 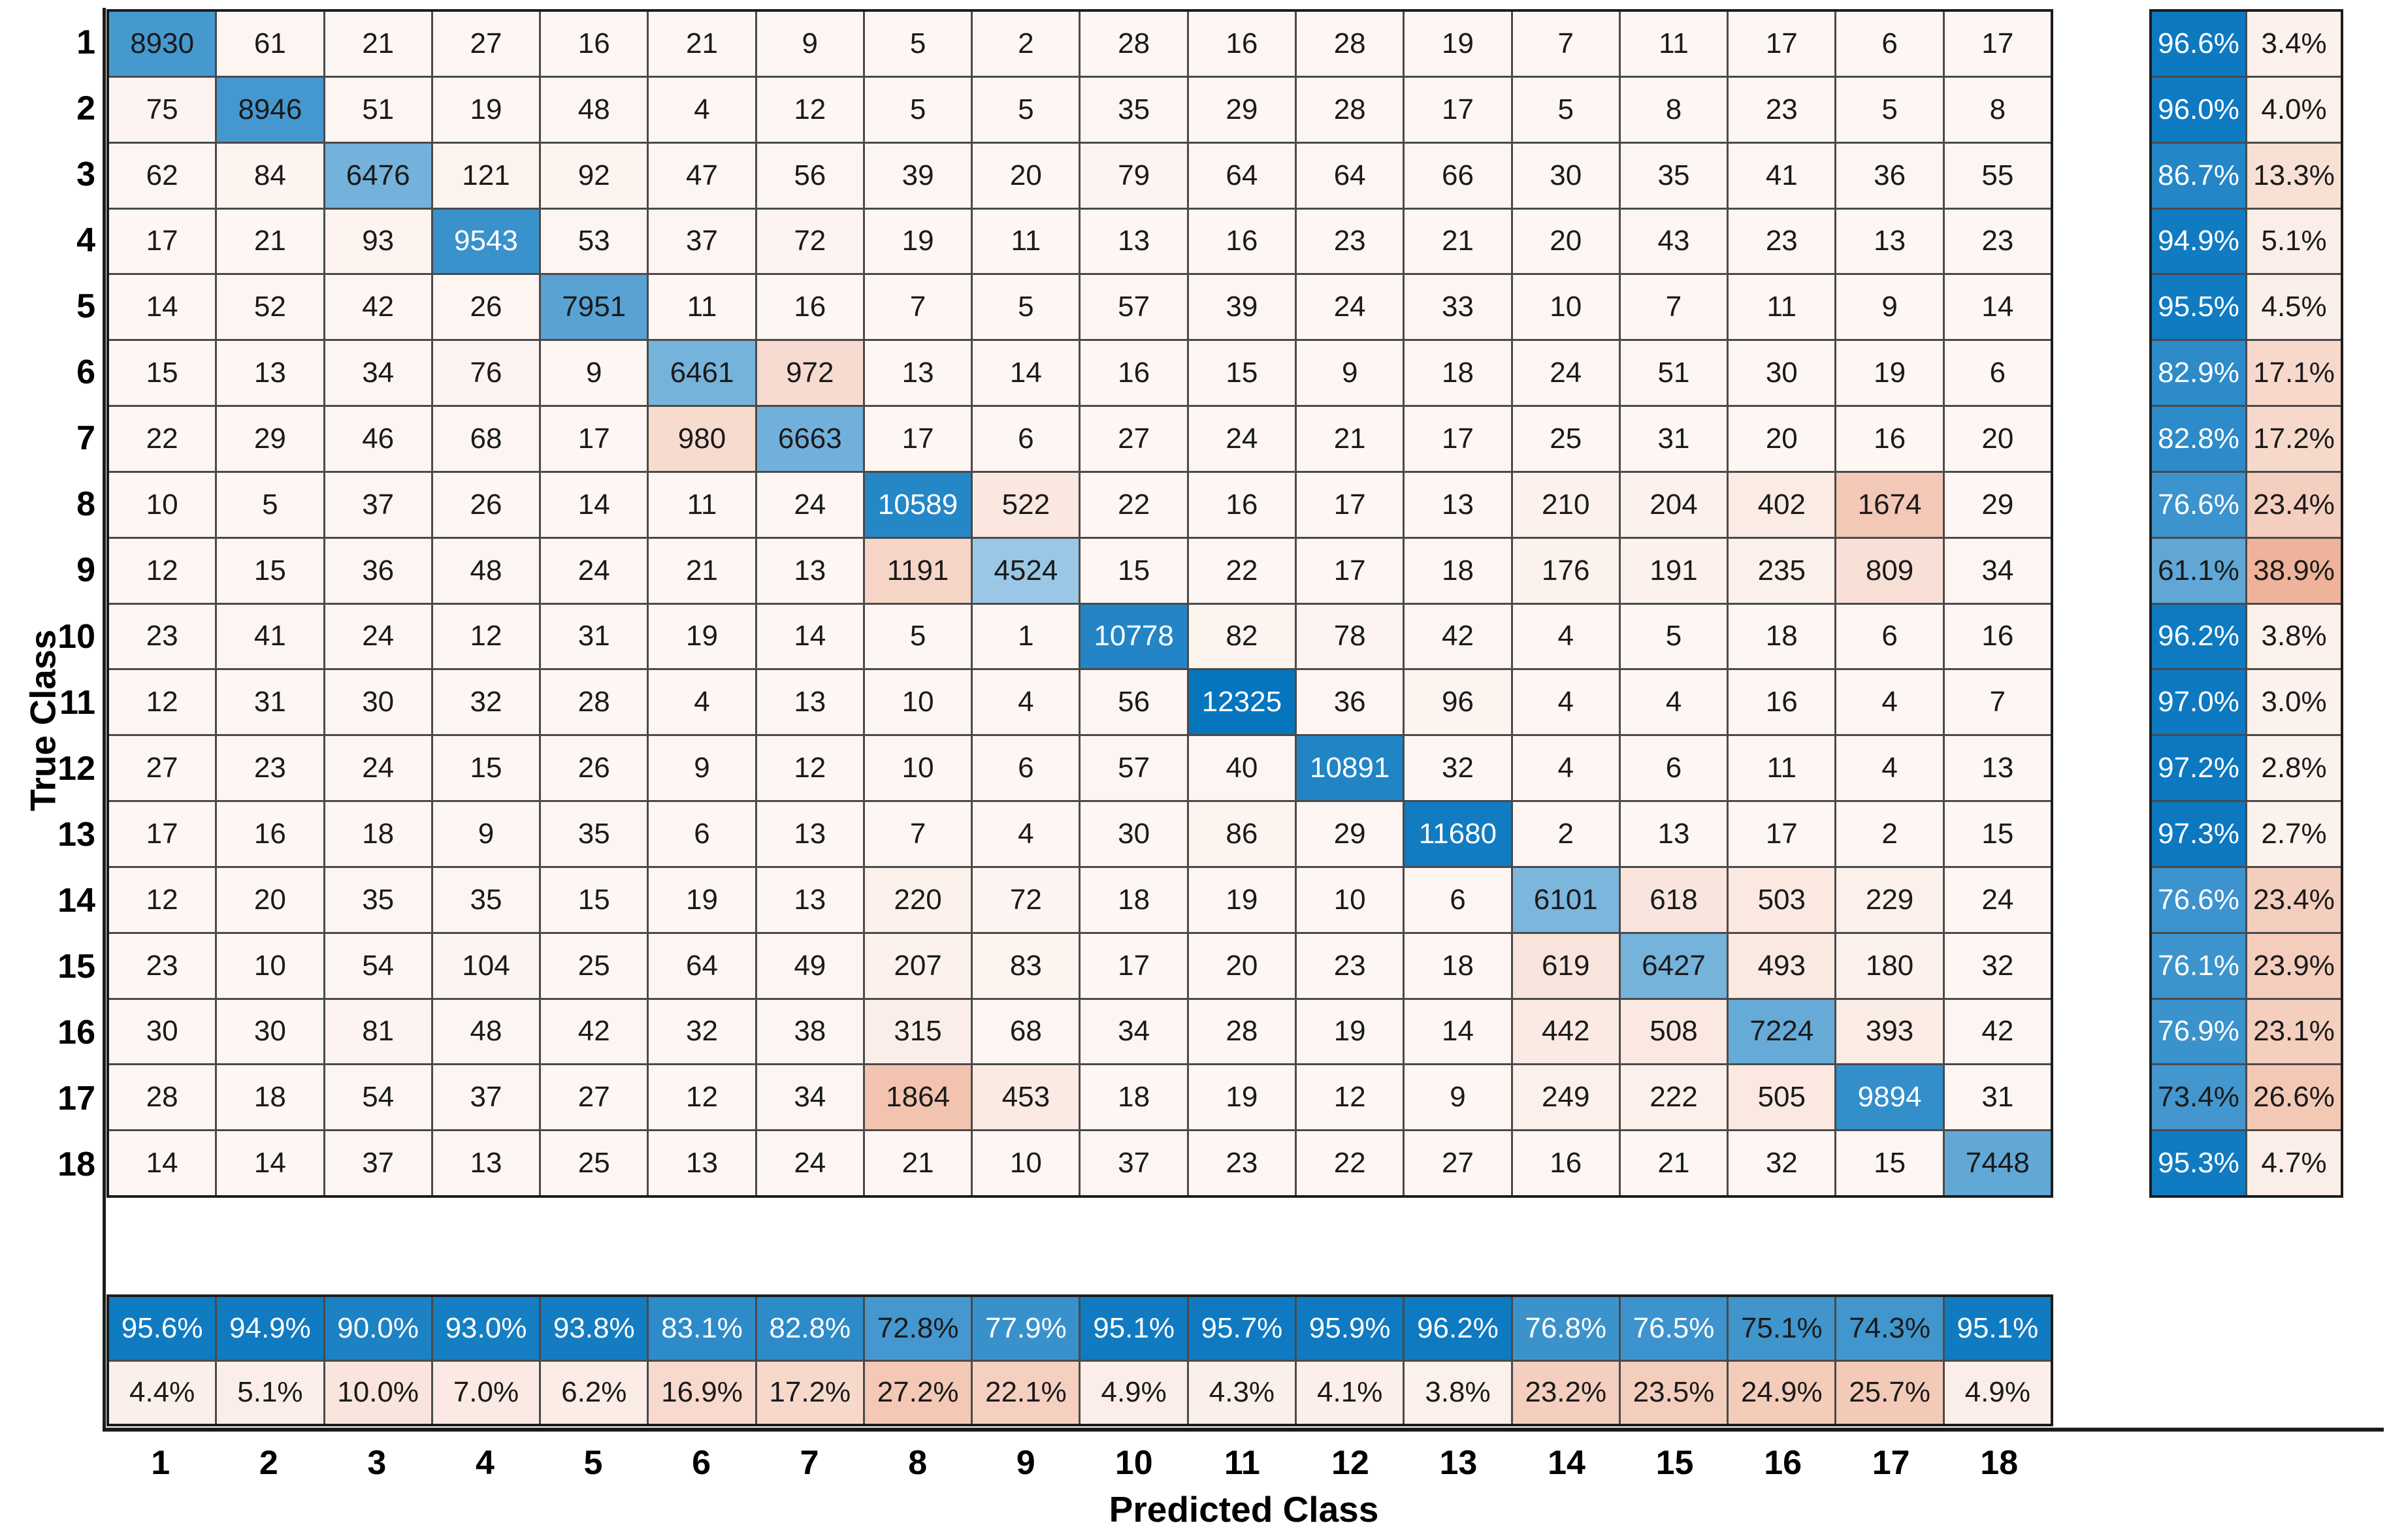 What do you see at coordinates (917, 1031) in the screenshot?
I see `matrix-cell: 315` at bounding box center [917, 1031].